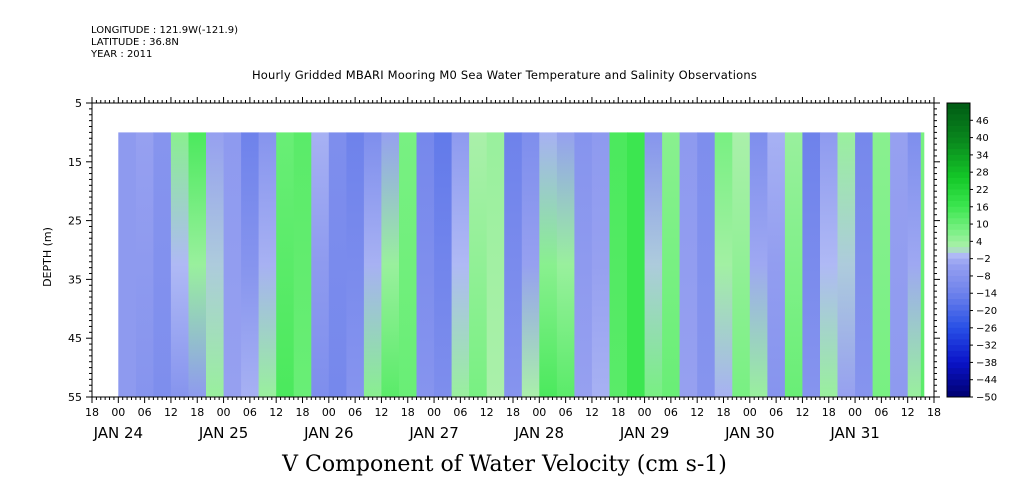  What do you see at coordinates (979, 242) in the screenshot?
I see `colorbar-label: 4` at bounding box center [979, 242].